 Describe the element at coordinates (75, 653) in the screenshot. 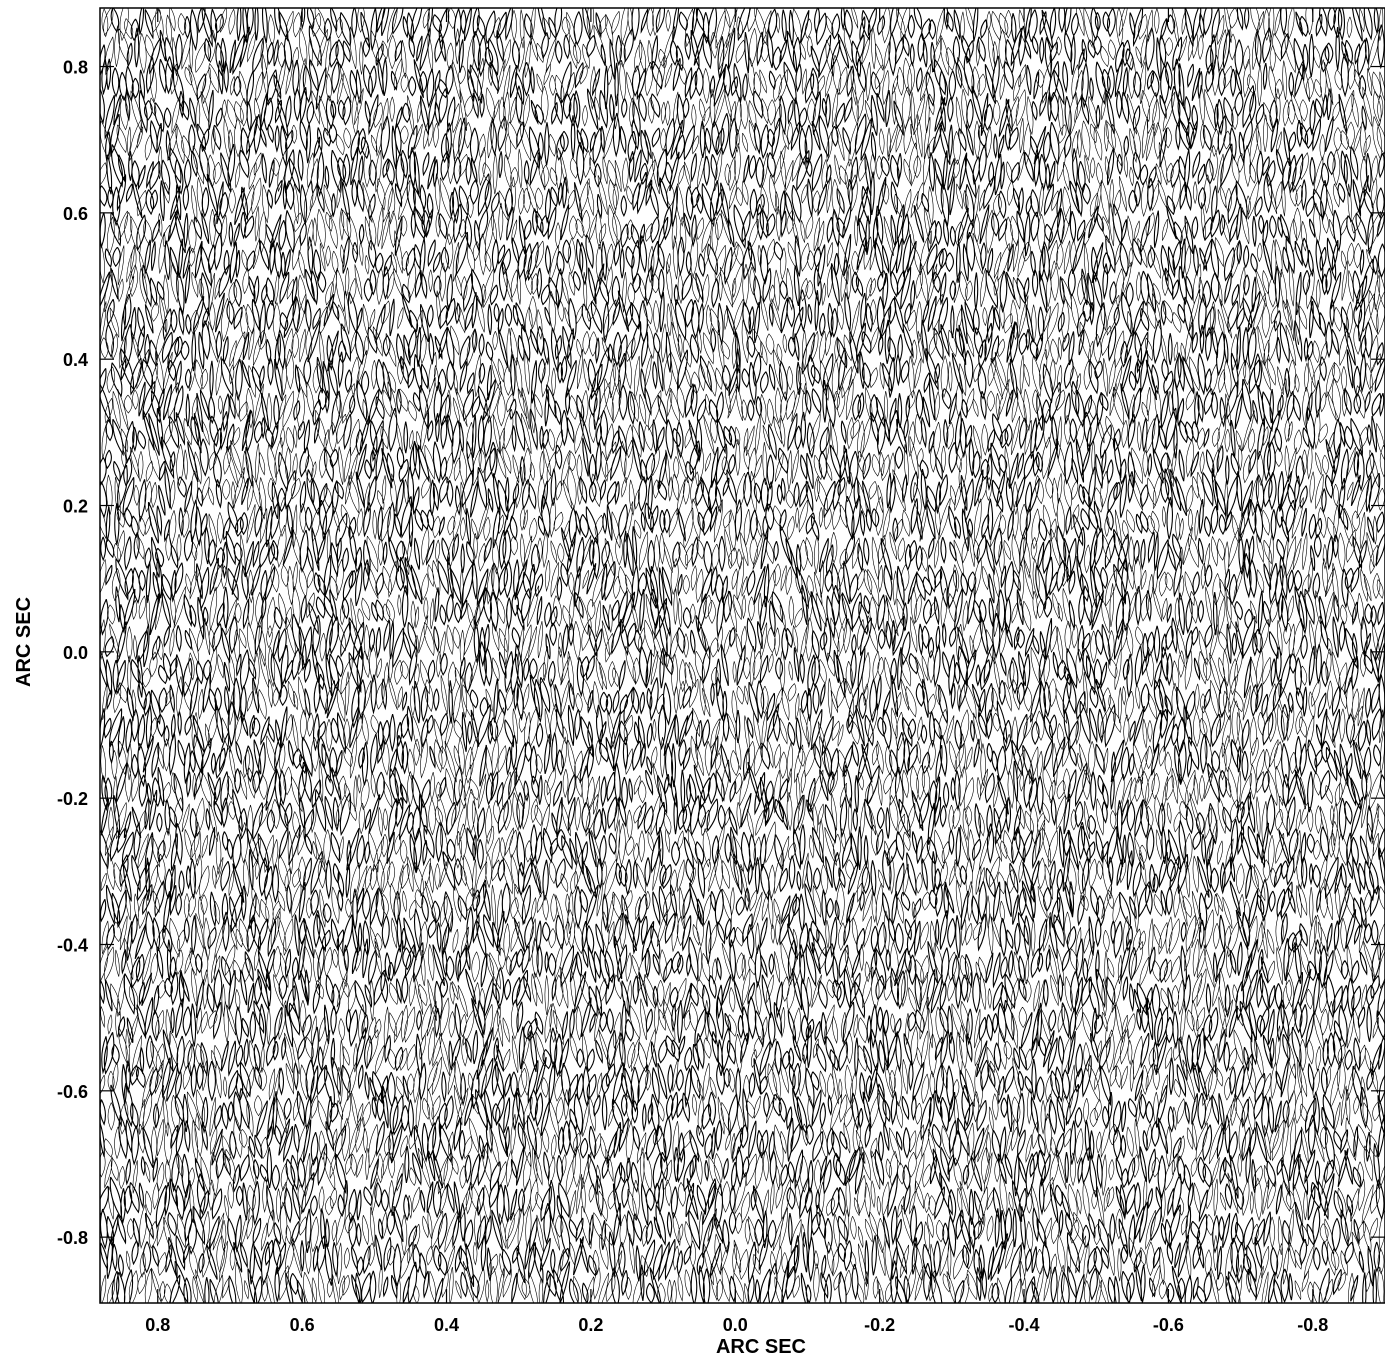

I see `y-tick-label: 0.0` at that location.